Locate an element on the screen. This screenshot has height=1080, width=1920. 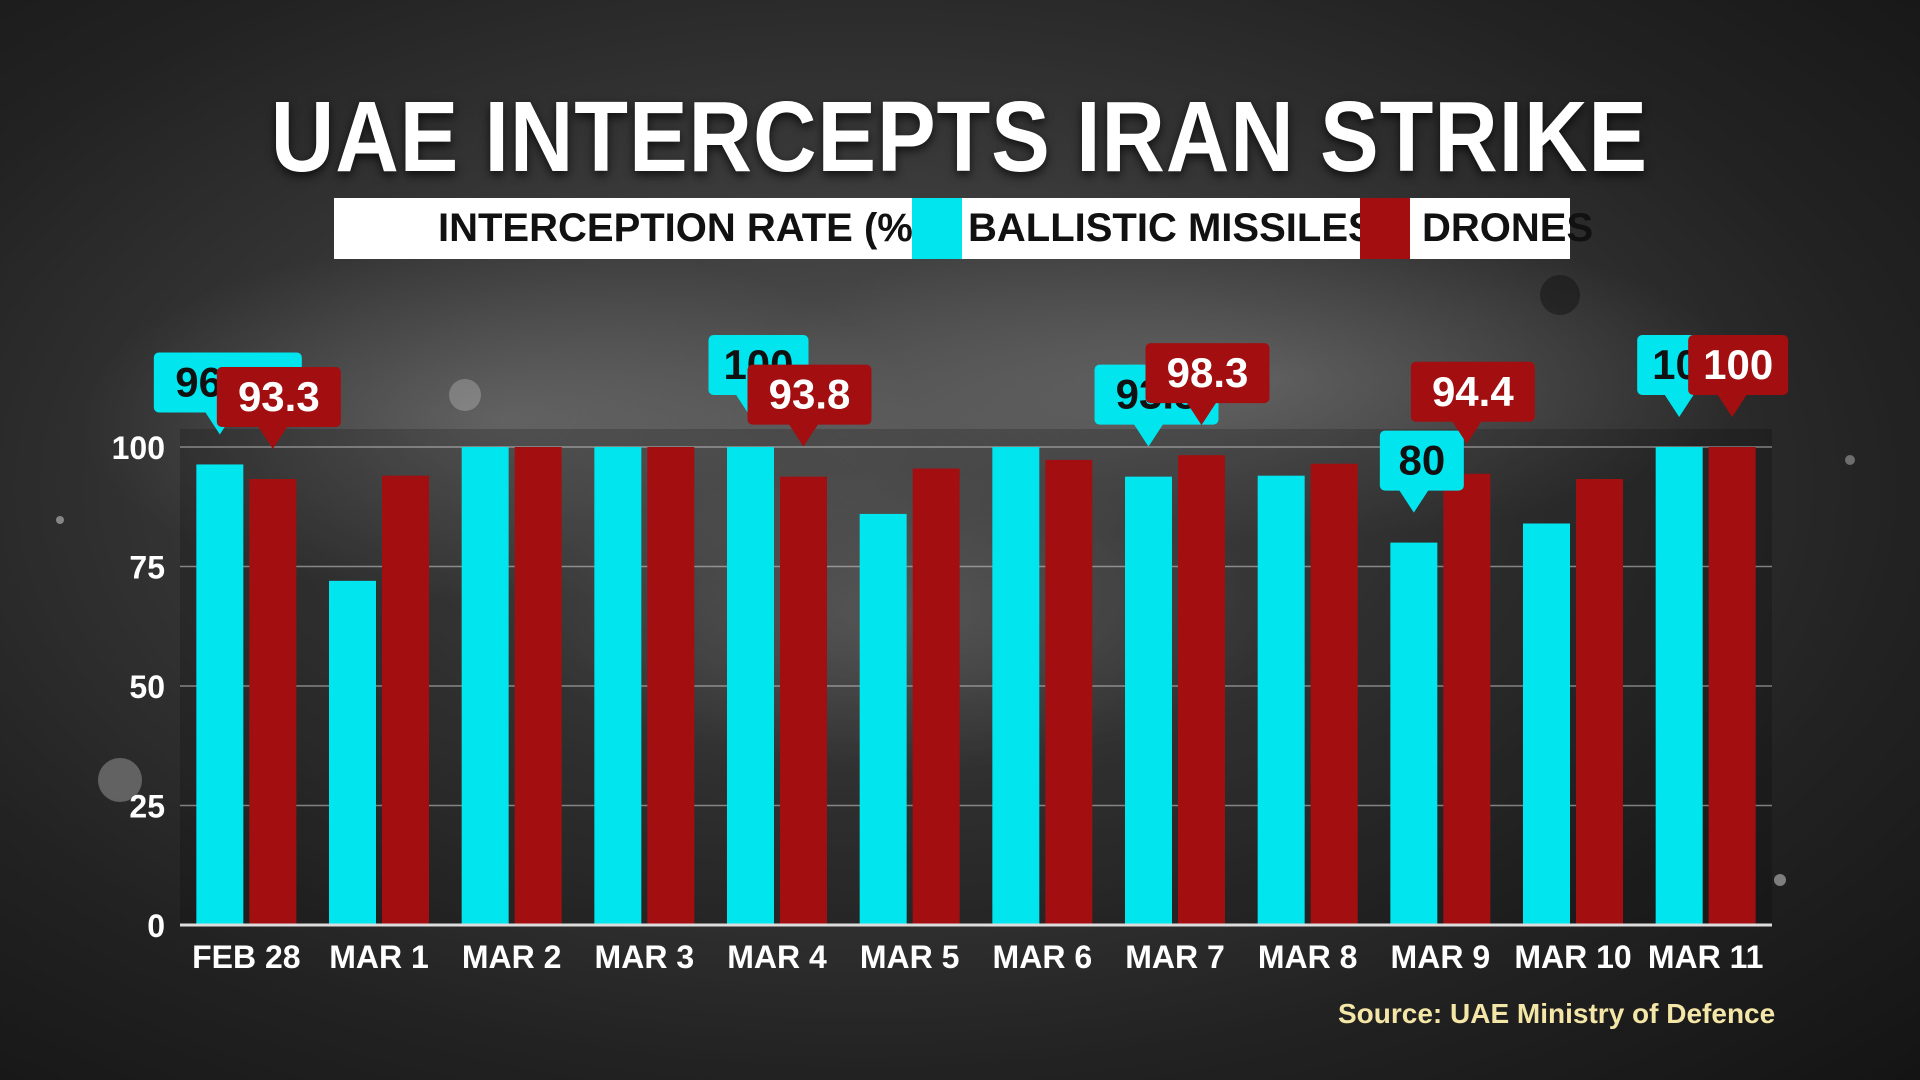
x-tick-label: MAR 11 is located at coordinates (1706, 957).